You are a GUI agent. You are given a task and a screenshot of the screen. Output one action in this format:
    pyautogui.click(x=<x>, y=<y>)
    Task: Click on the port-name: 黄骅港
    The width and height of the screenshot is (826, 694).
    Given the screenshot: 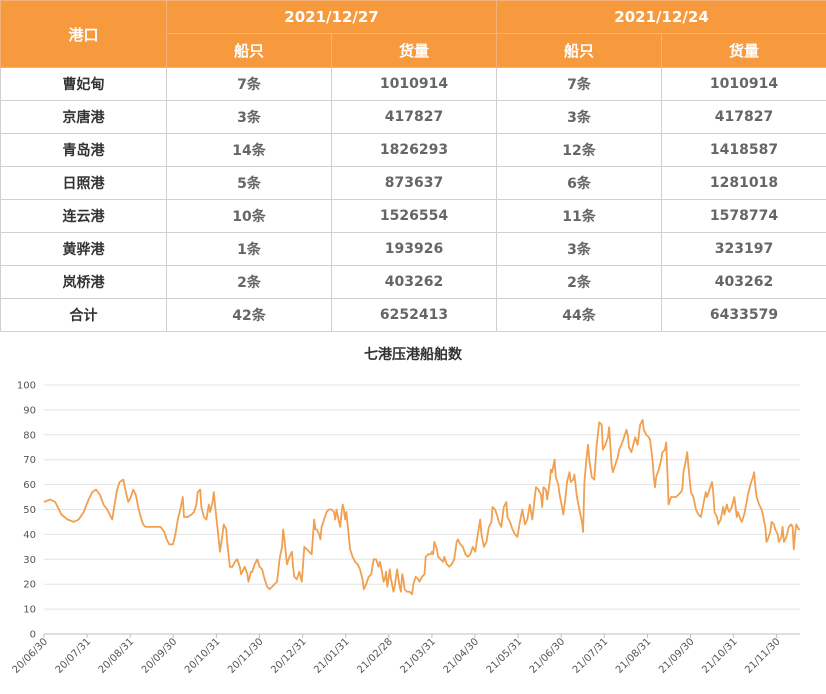 What is the action you would take?
    pyautogui.click(x=83, y=249)
    